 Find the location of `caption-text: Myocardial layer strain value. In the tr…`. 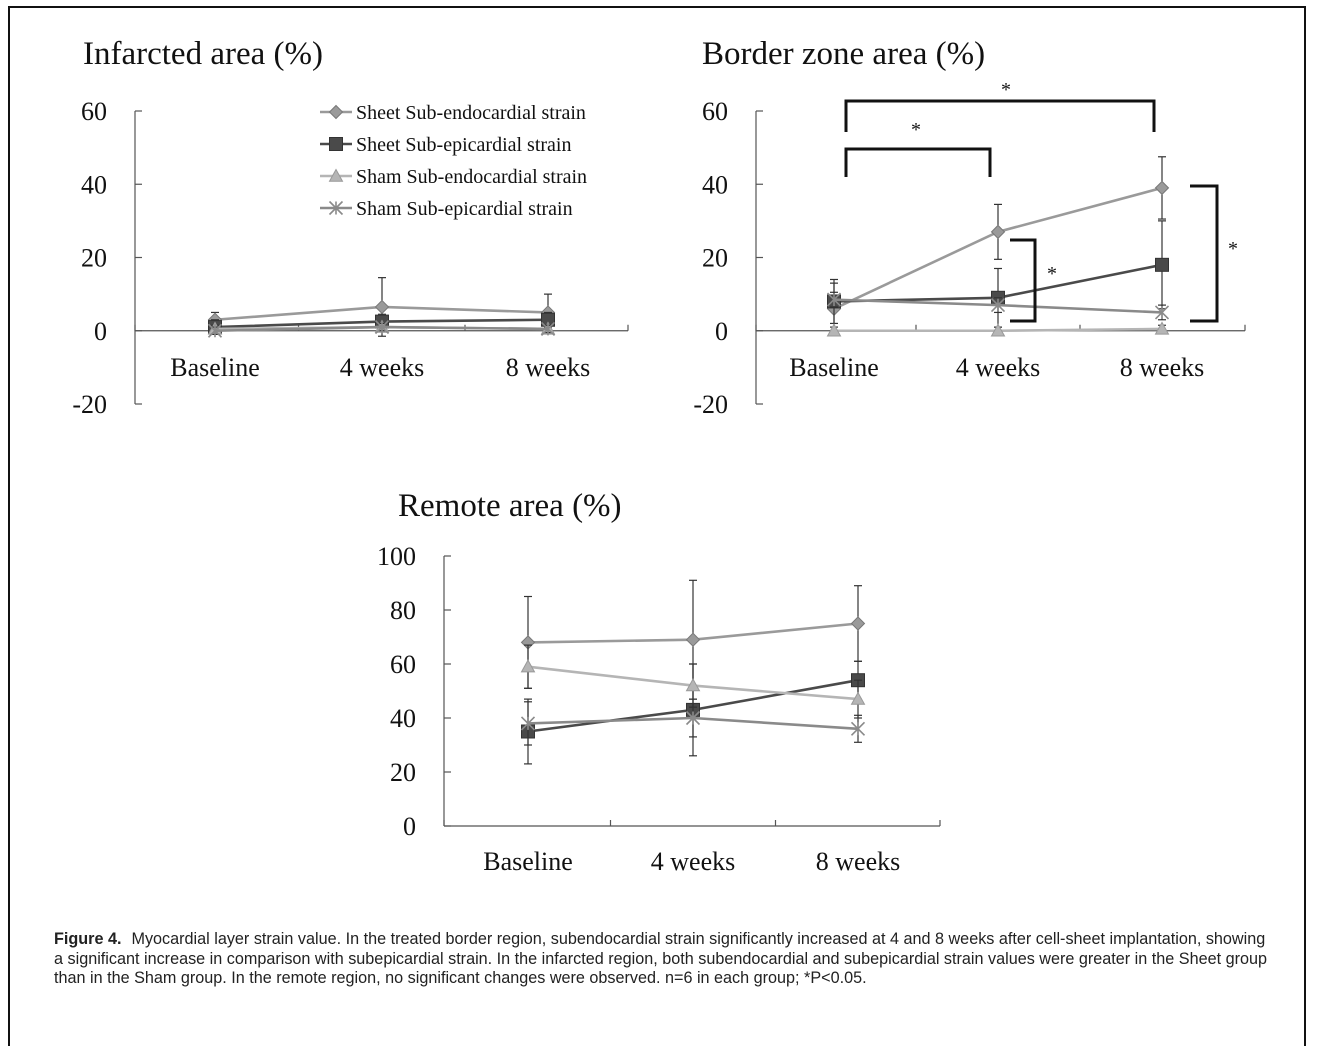

caption-text: Myocardial layer strain value. In the tr… is located at coordinates (660, 958).